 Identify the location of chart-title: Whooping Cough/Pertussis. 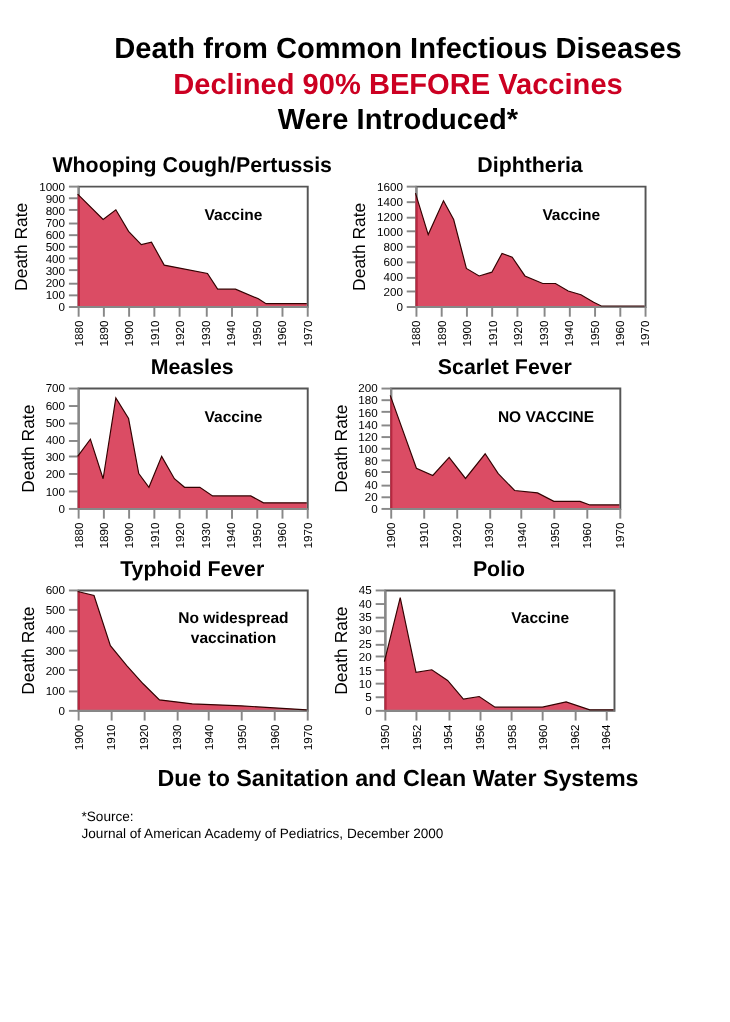
(192, 166).